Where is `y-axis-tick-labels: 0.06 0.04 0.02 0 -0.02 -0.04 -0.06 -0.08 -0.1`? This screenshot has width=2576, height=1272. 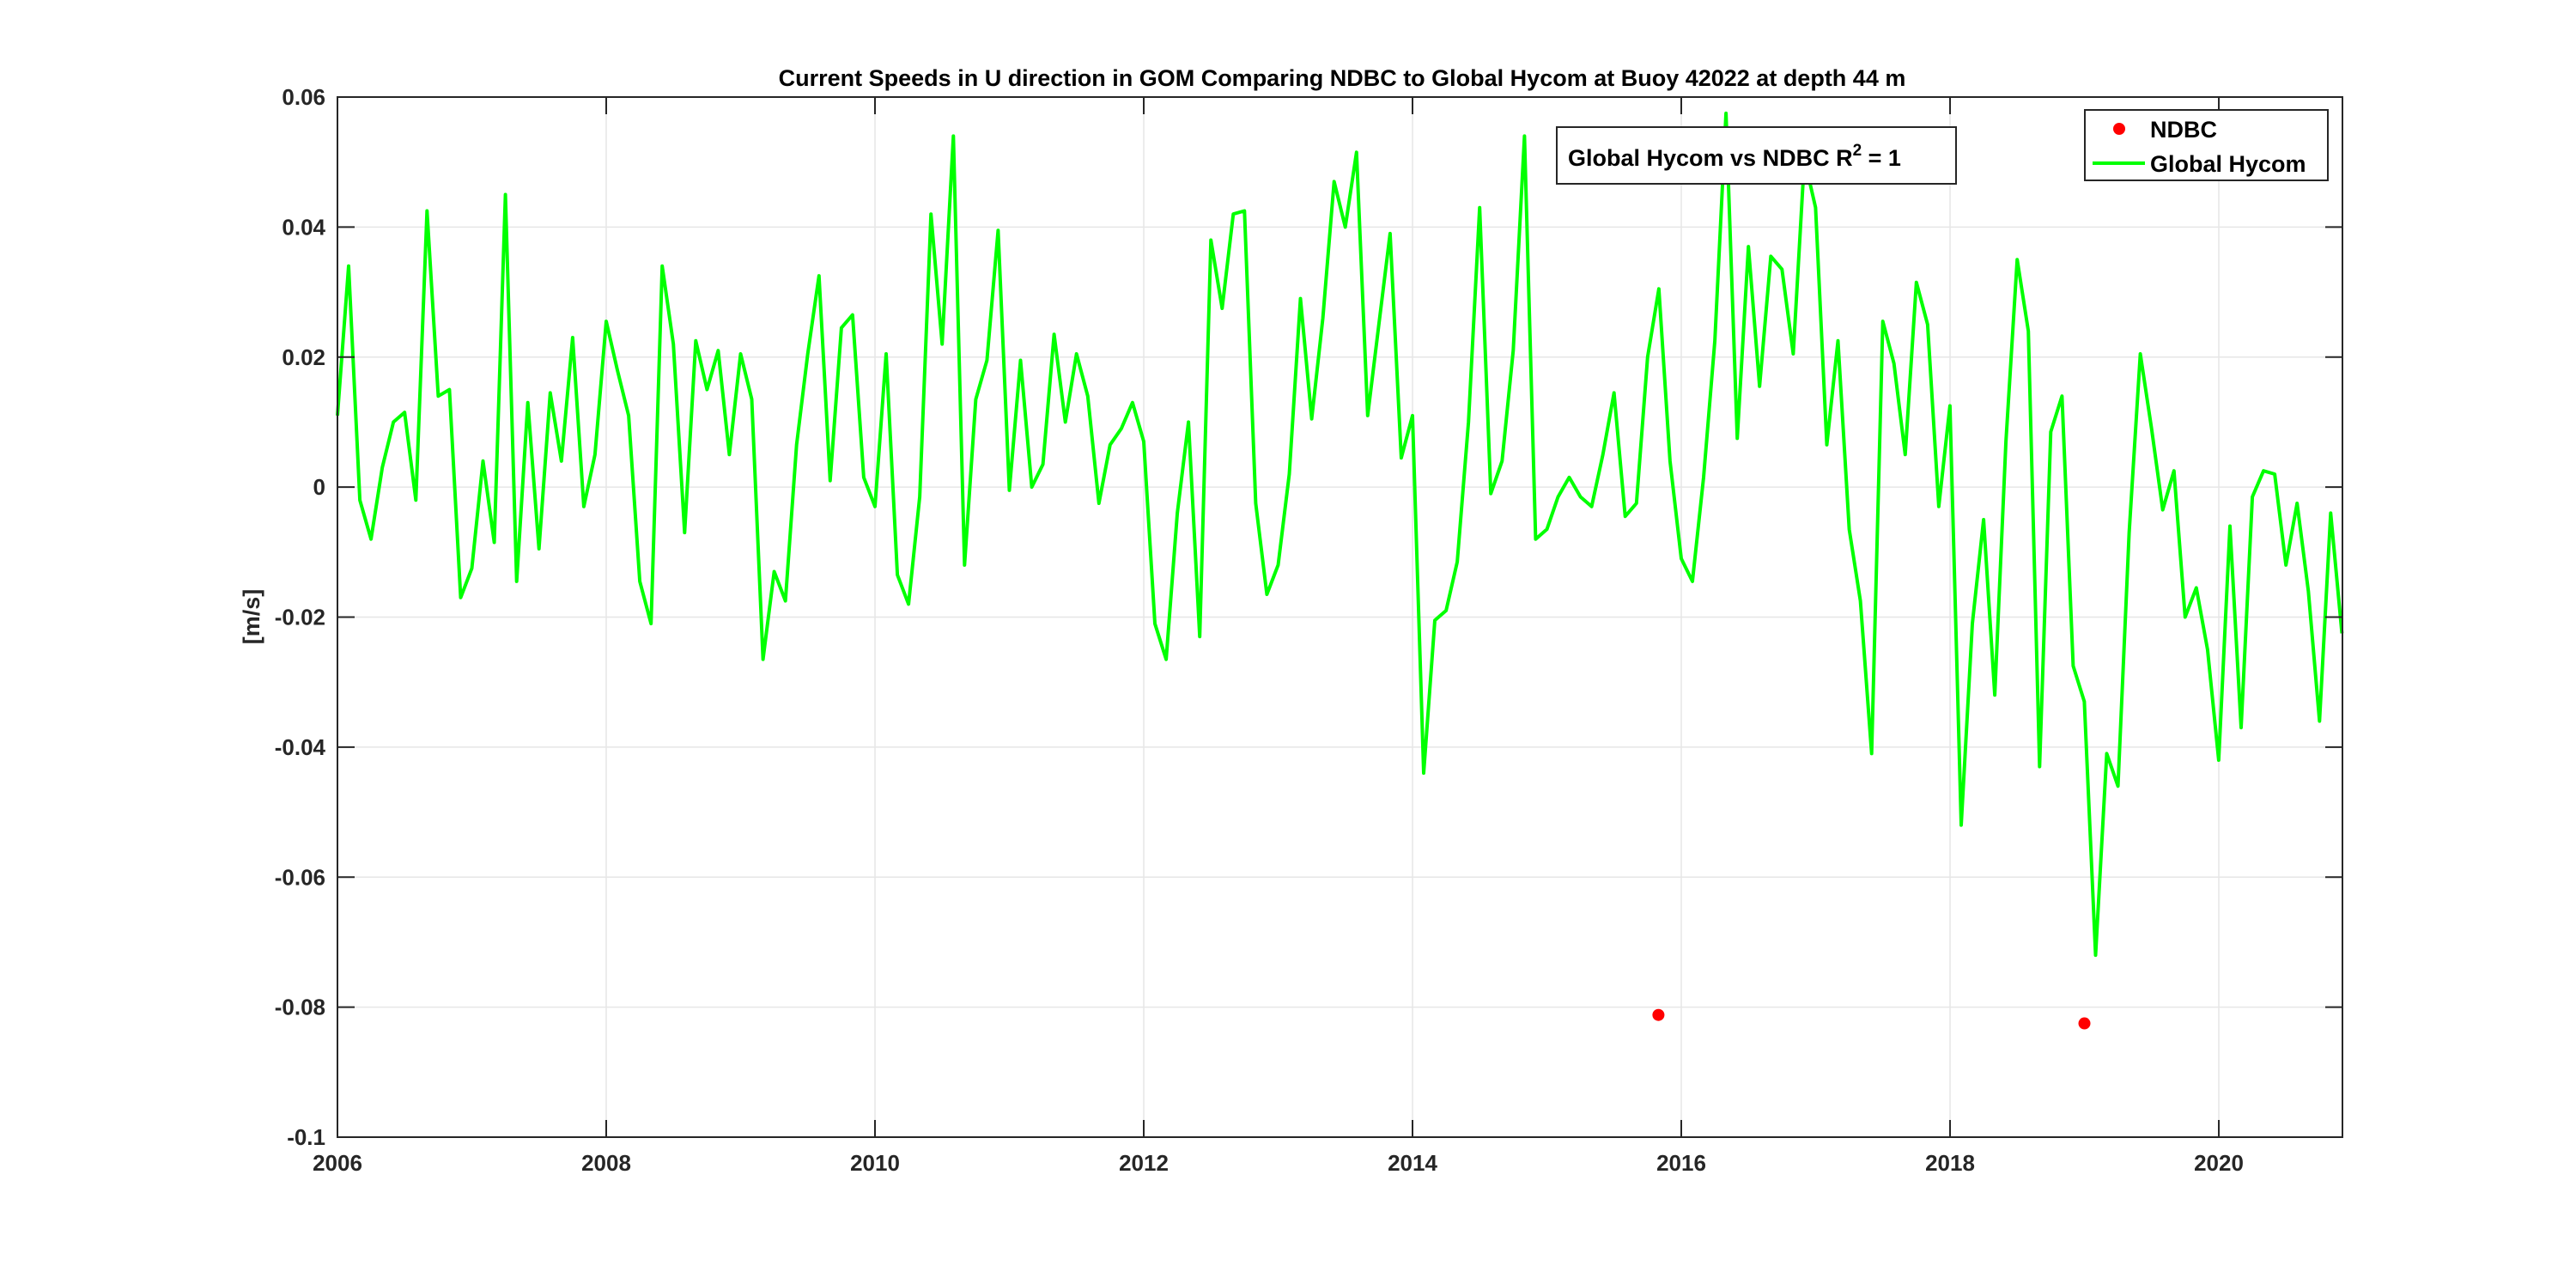 y-axis-tick-labels: 0.06 0.04 0.02 0 -0.02 -0.04 -0.06 -0.08 -0.1 is located at coordinates (301, 617).